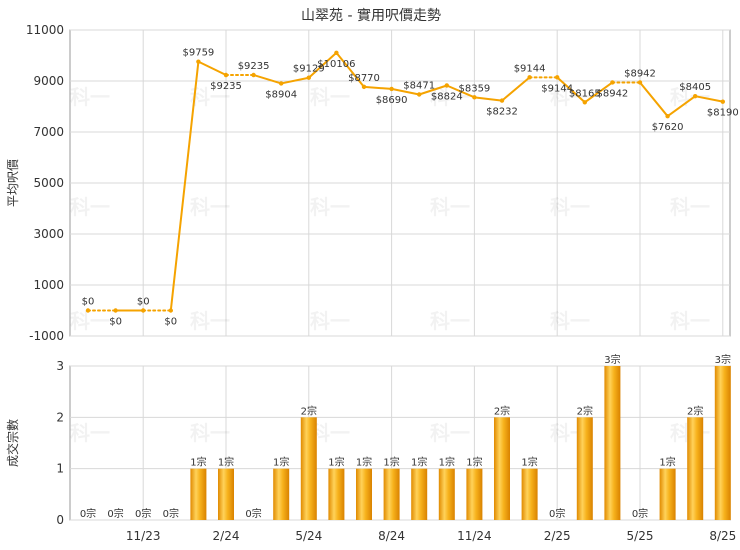 The width and height of the screenshot is (740, 550). What do you see at coordinates (392, 100) in the screenshot?
I see `price-data-label: $8690` at bounding box center [392, 100].